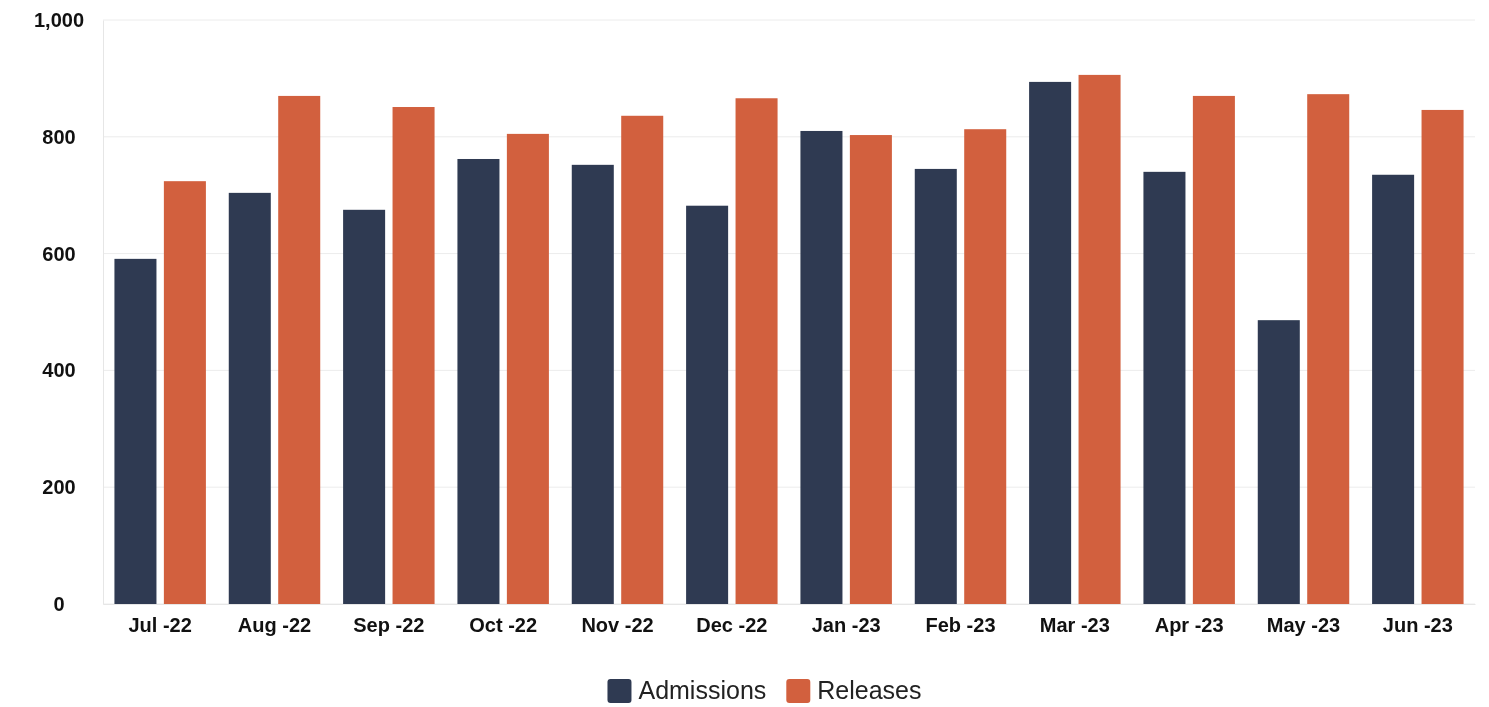 The image size is (1489, 707). Describe the element at coordinates (59, 370) in the screenshot. I see `y-tick-label: 400` at that location.